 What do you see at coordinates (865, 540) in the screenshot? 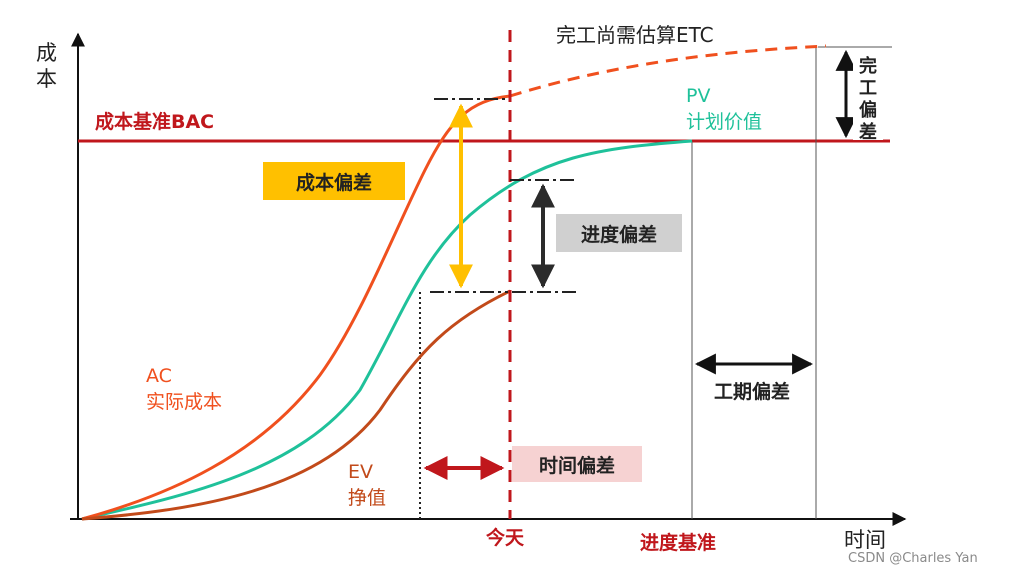
I see `x-axis-label: 时间` at bounding box center [865, 540].